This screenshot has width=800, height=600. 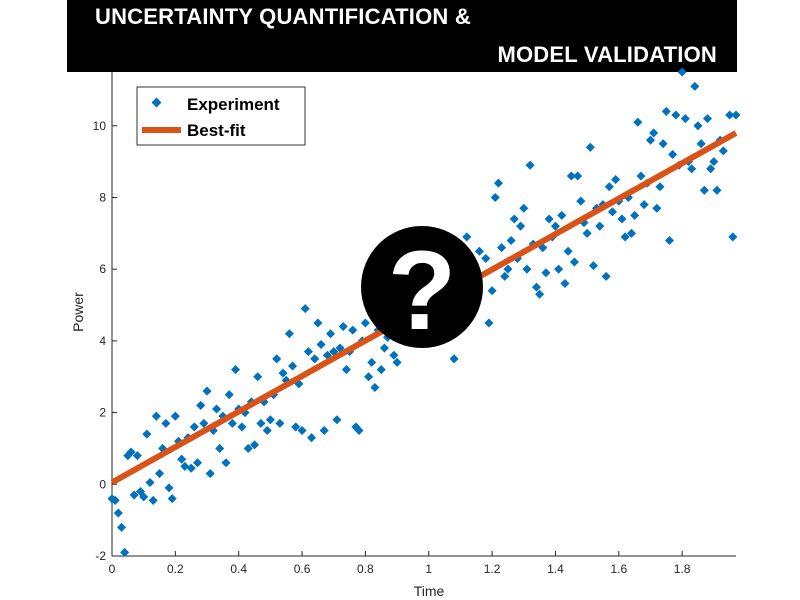 I want to click on x-tick-label: 0.8, so click(x=365, y=569).